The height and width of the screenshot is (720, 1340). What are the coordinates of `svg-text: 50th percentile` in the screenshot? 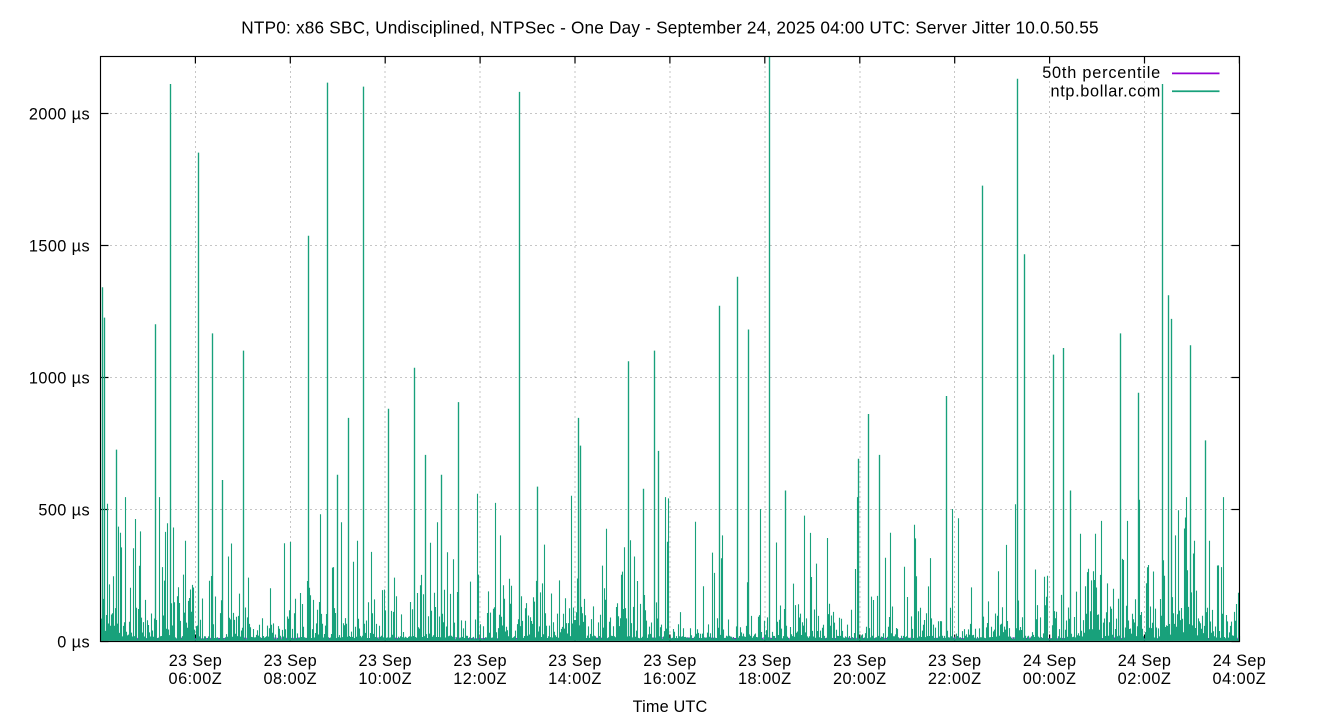 It's located at (1101, 73).